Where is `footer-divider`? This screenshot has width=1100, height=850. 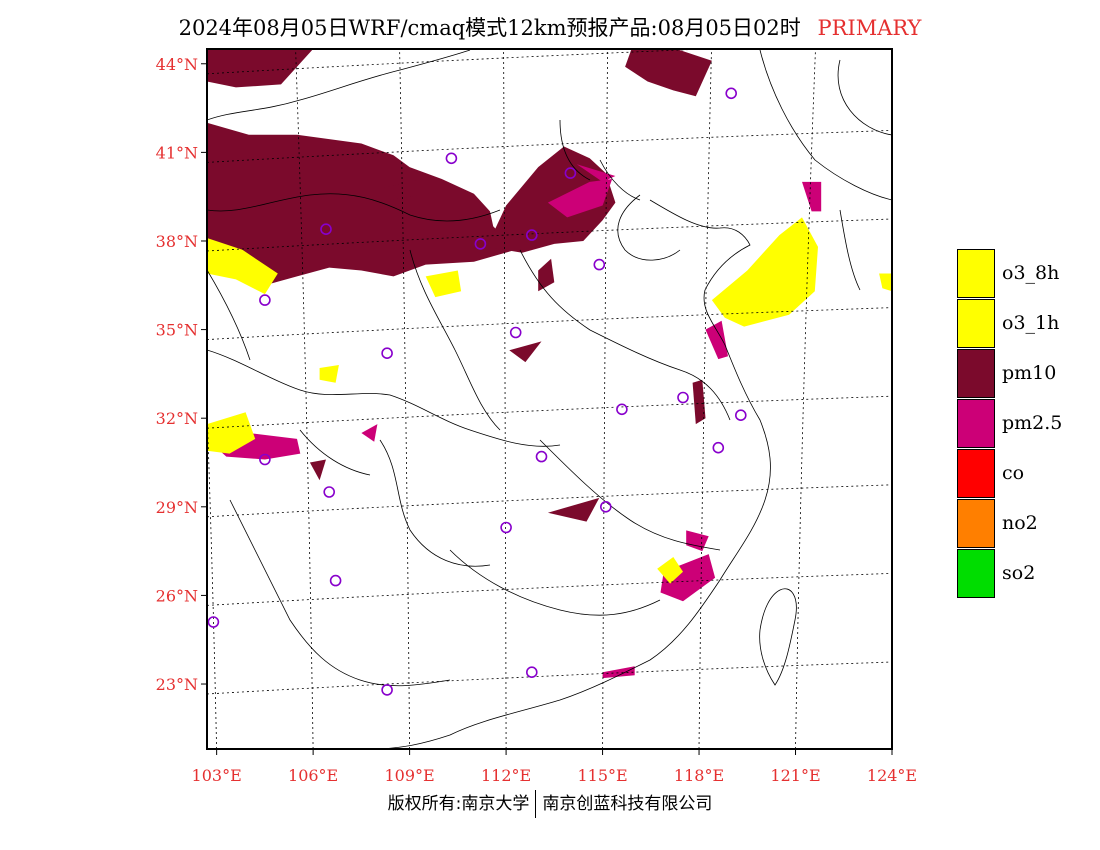
footer-divider is located at coordinates (536, 804).